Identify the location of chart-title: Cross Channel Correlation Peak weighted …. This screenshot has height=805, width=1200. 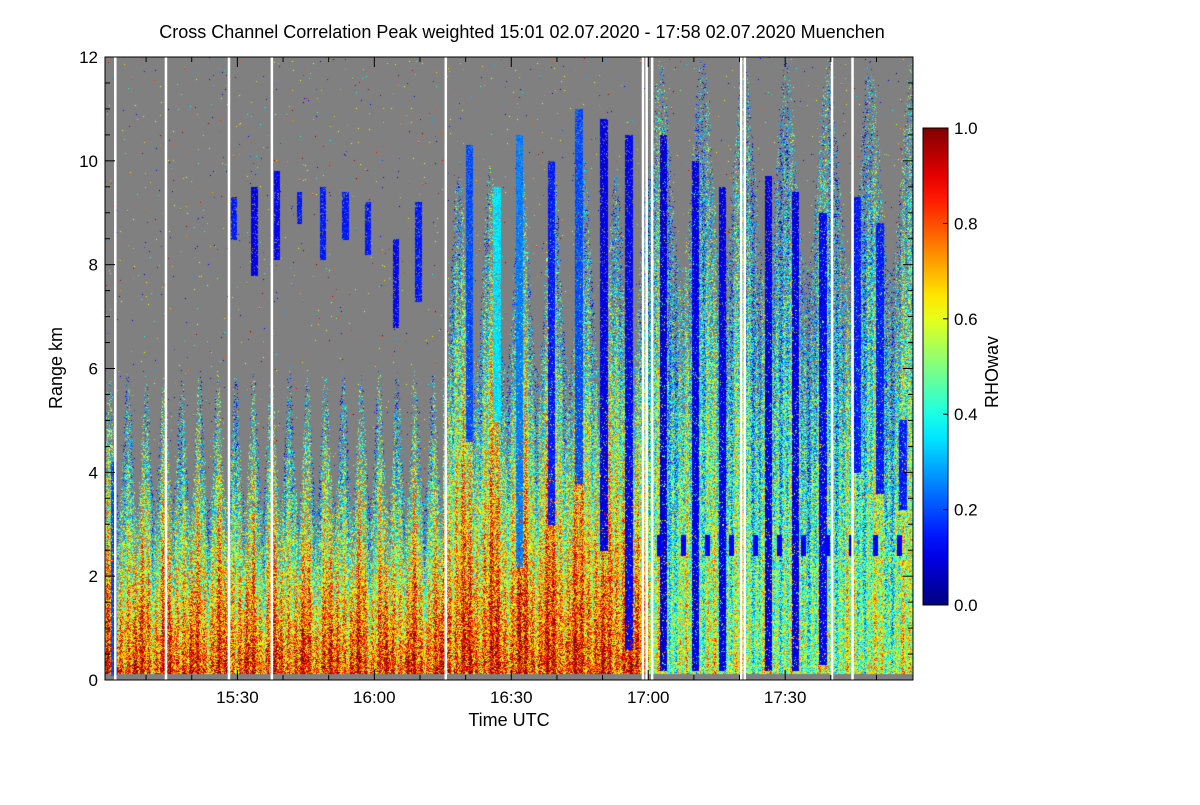
(522, 32).